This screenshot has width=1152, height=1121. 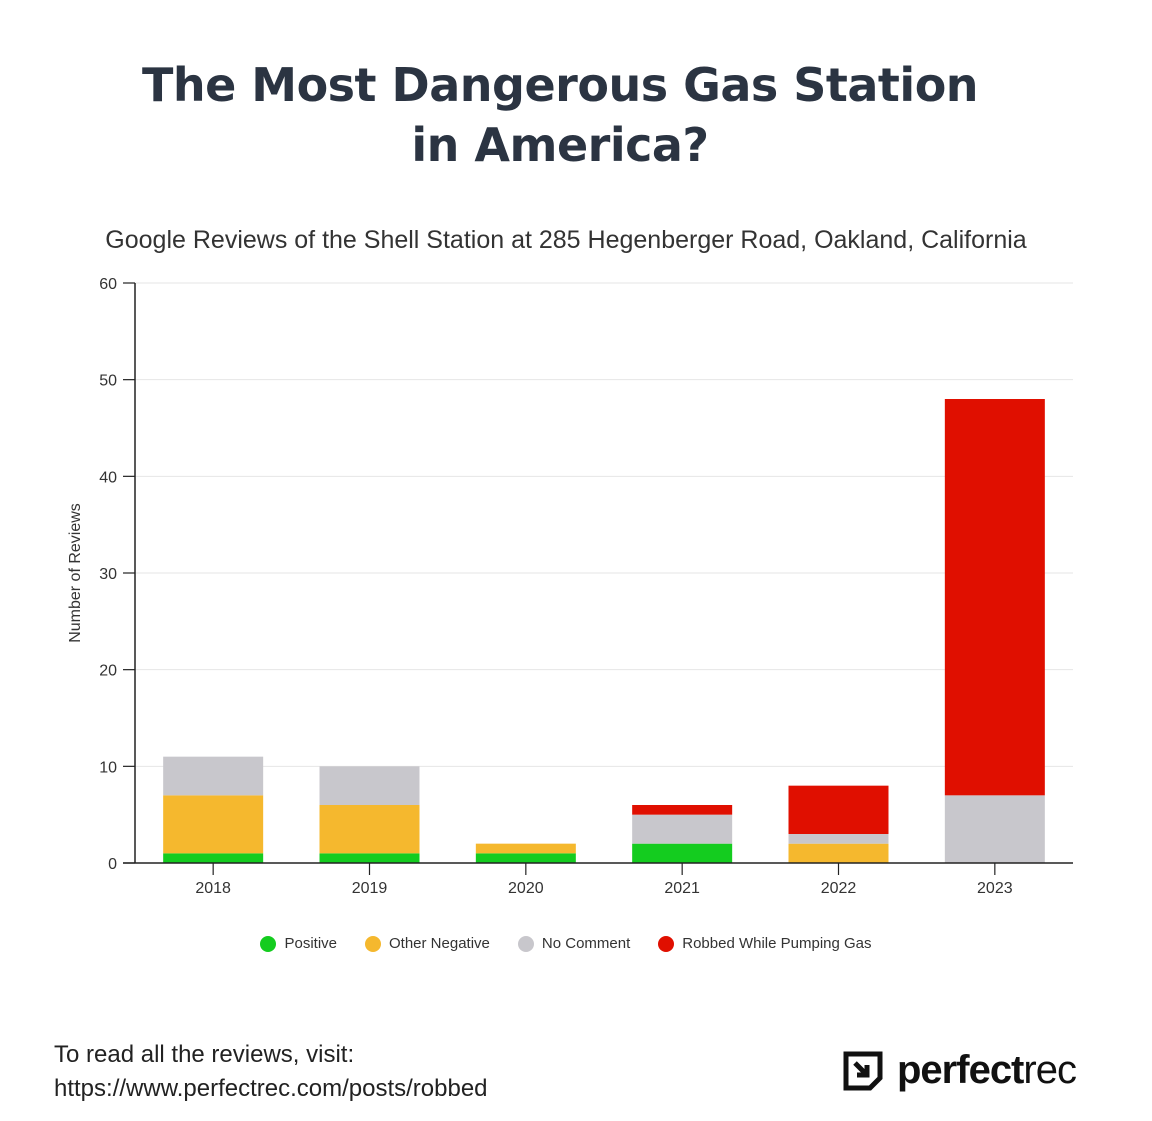 What do you see at coordinates (987, 1070) in the screenshot?
I see `logo-text: perfectrec` at bounding box center [987, 1070].